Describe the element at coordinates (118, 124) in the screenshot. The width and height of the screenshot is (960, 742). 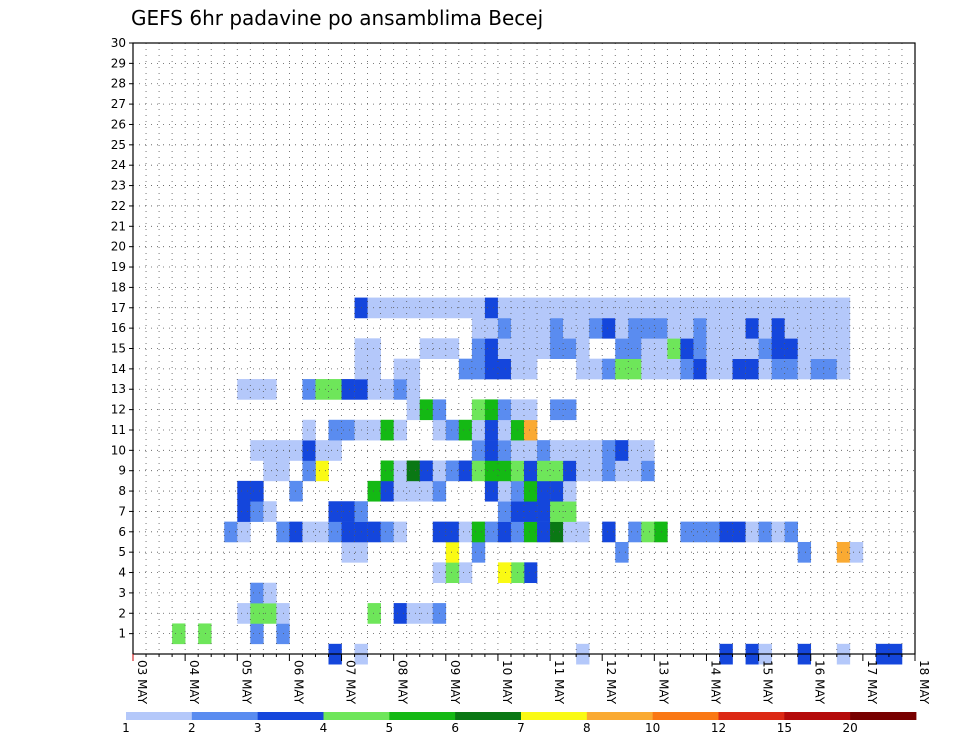
I see `y-tick-label: 26` at that location.